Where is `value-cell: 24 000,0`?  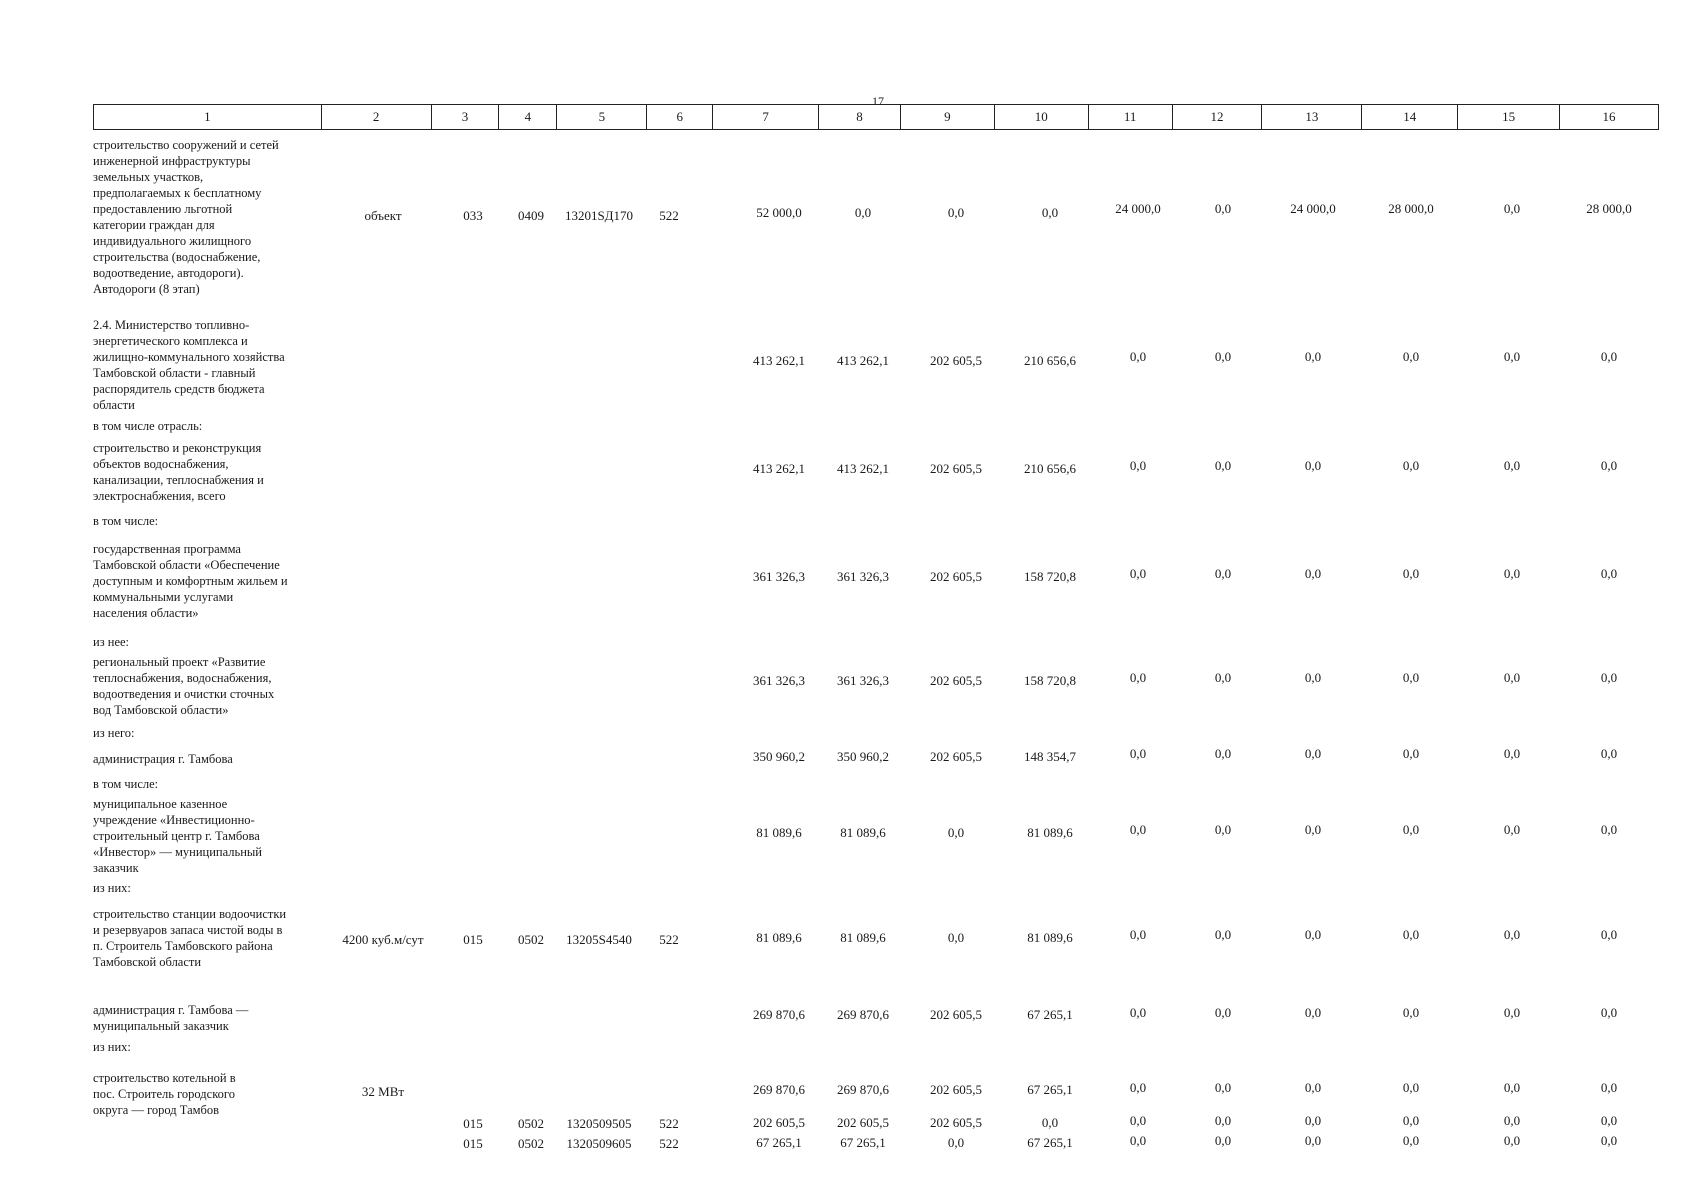 value-cell: 24 000,0 is located at coordinates (1313, 208).